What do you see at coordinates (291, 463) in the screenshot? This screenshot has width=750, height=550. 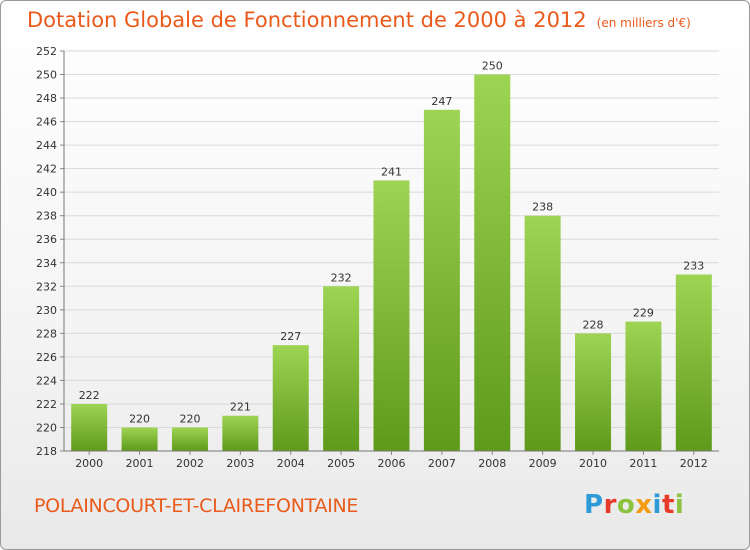 I see `x-tick-label: 2004` at bounding box center [291, 463].